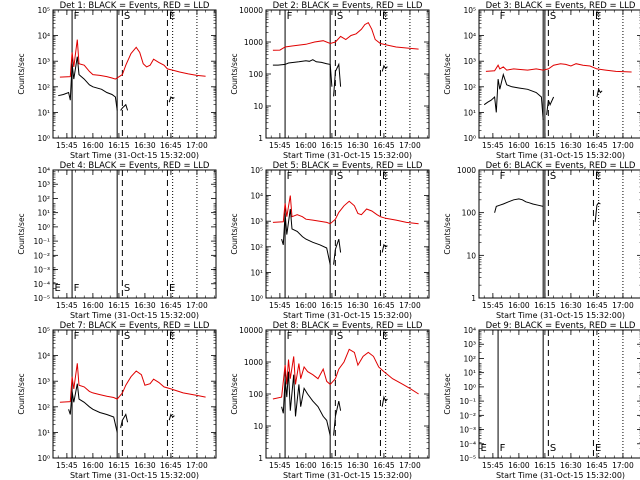  I want to click on chart-title: Det 8: BLACK = Events, RED = LLD, so click(348, 326).